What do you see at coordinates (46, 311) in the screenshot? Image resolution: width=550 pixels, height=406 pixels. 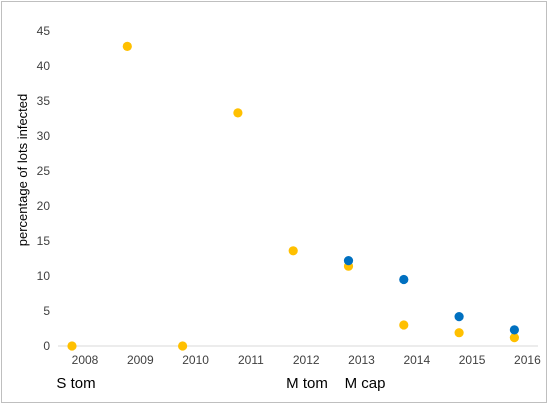 I see `y-tick-label: 5` at bounding box center [46, 311].